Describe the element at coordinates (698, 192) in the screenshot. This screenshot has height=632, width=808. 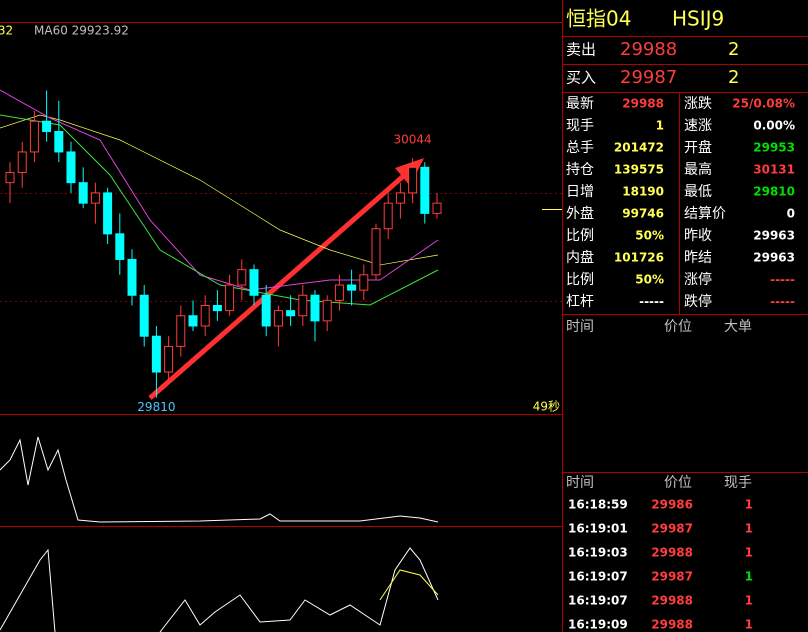
I see `stat-label: 最低` at that location.